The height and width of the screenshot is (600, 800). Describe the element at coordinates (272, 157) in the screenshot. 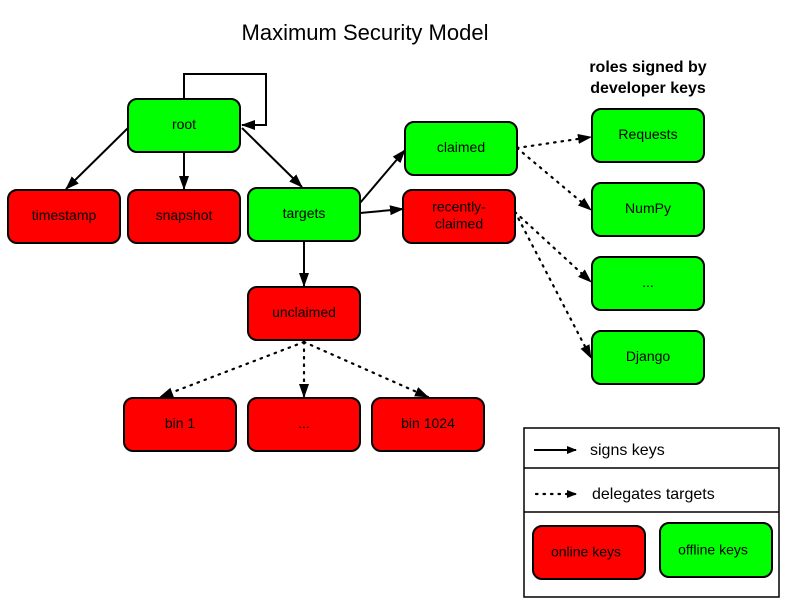

I see `signs-arrow-root-to-targets` at that location.